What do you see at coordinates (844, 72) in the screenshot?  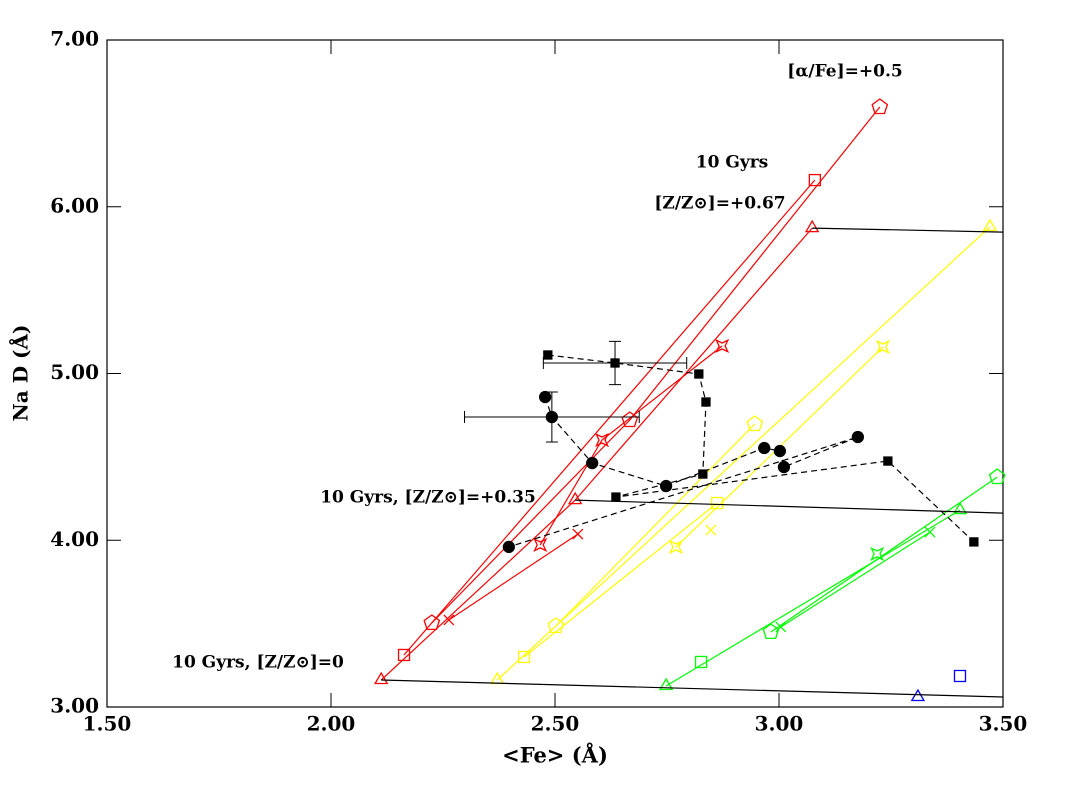 I see `annotation: [α/Fe]=+0.5` at bounding box center [844, 72].